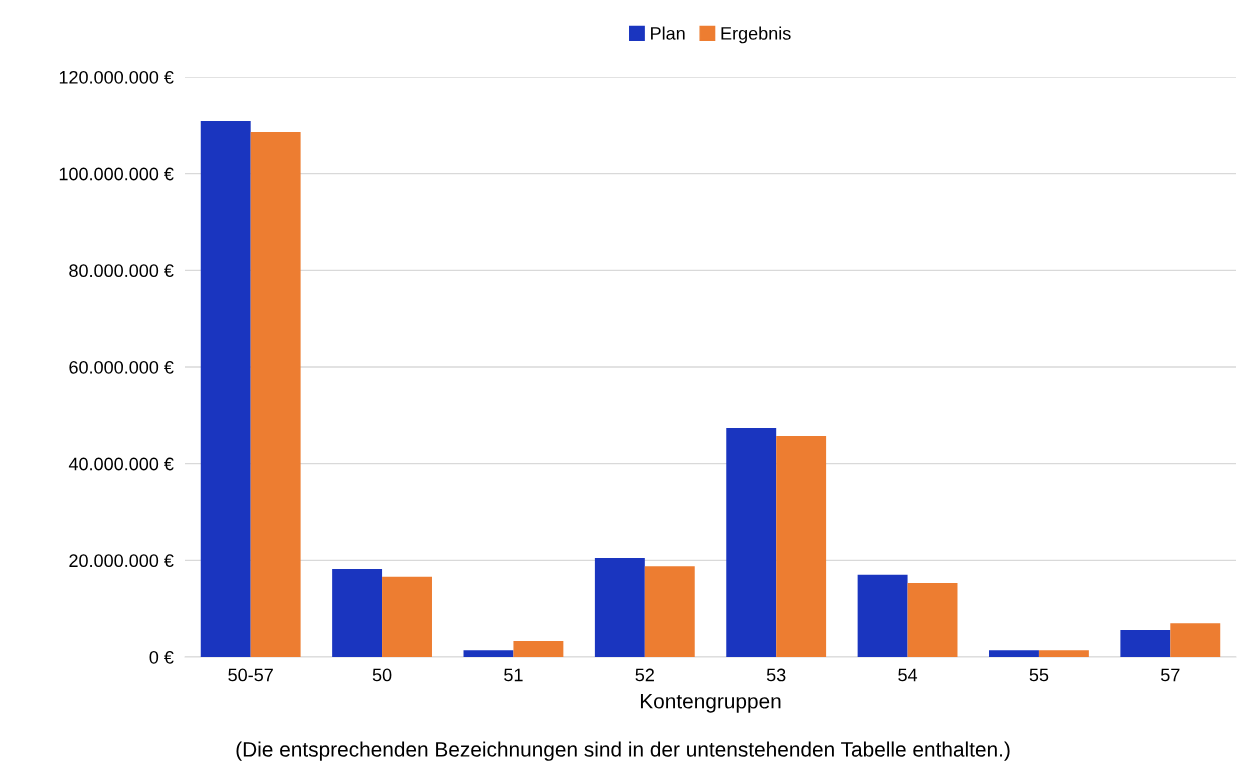  Describe the element at coordinates (668, 33) in the screenshot. I see `legend-label: Plan` at that location.